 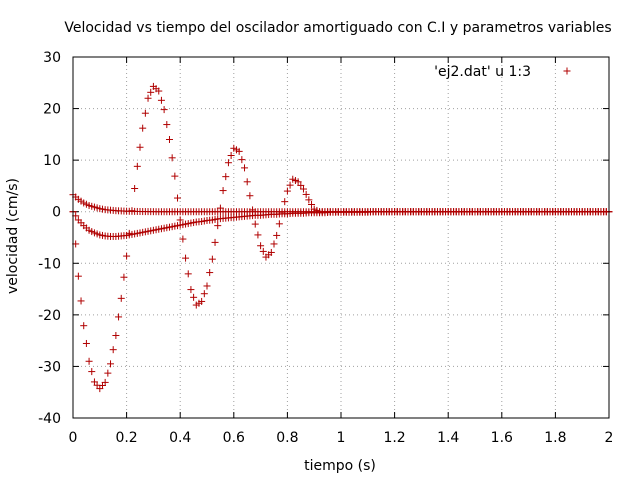 I want to click on x-axis-title: tiempo (s), so click(x=340, y=466).